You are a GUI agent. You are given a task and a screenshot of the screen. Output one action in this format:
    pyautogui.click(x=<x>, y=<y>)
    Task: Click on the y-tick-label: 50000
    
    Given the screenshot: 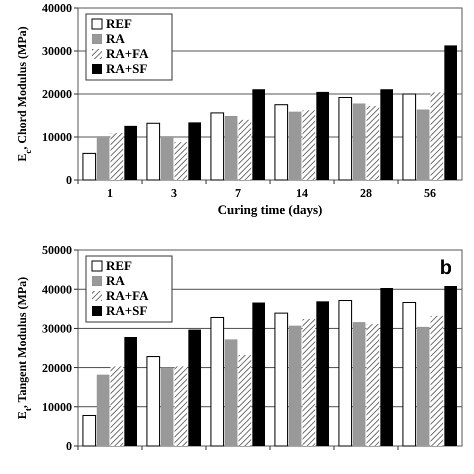 What is the action you would take?
    pyautogui.click(x=57, y=250)
    